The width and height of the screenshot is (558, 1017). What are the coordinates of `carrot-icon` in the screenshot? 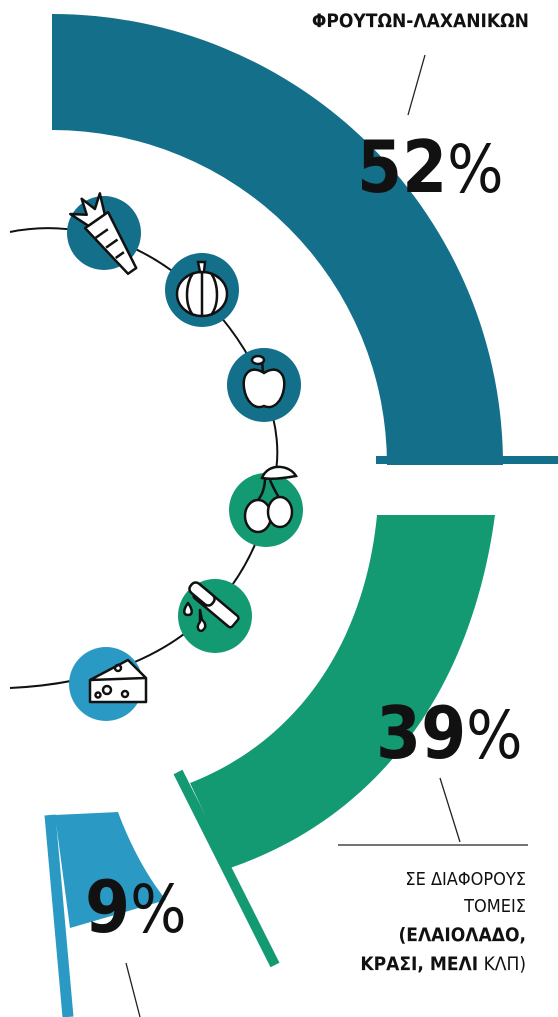 It's located at (104, 233).